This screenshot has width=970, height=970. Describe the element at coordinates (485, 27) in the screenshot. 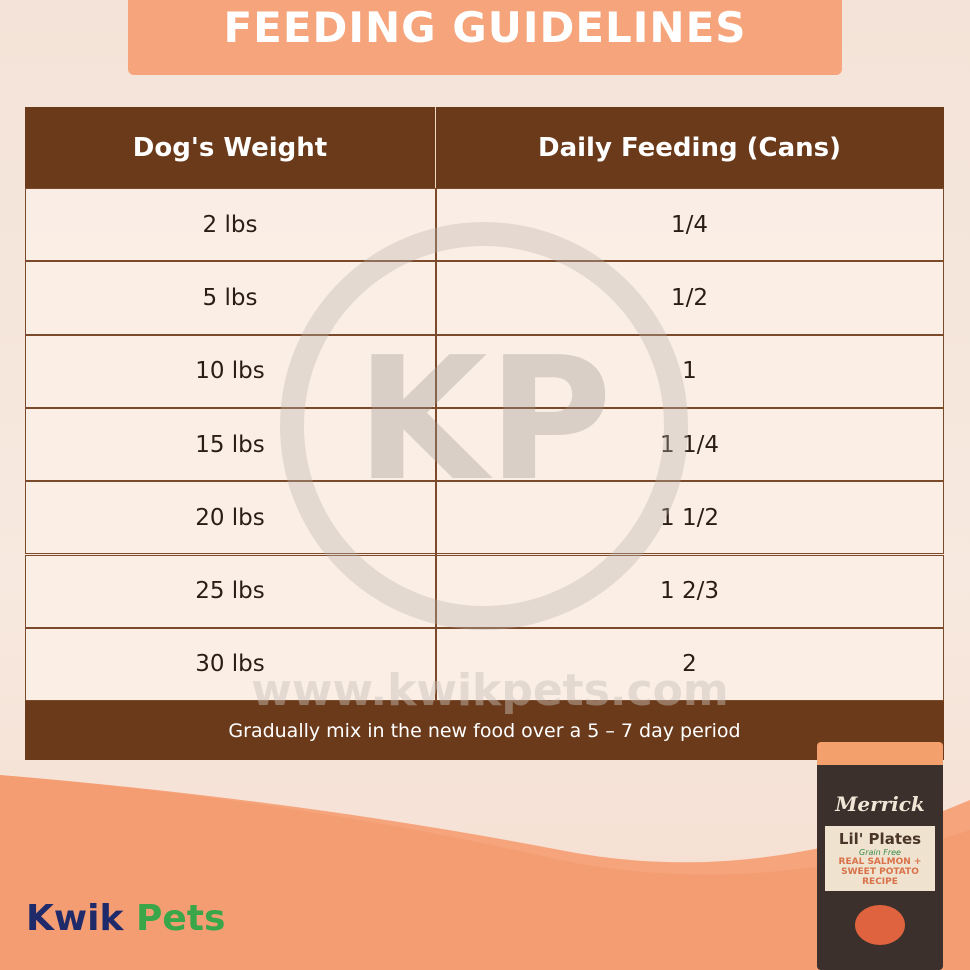

I see `title: FEEDING GUIDELINES` at that location.